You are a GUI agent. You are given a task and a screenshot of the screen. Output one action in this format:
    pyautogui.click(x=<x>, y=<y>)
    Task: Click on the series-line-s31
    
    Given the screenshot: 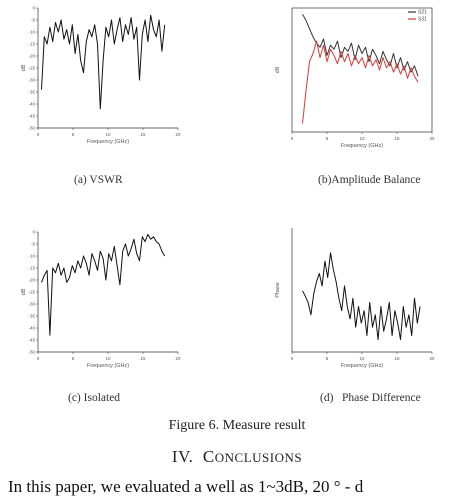 What is the action you would take?
    pyautogui.click(x=360, y=82)
    